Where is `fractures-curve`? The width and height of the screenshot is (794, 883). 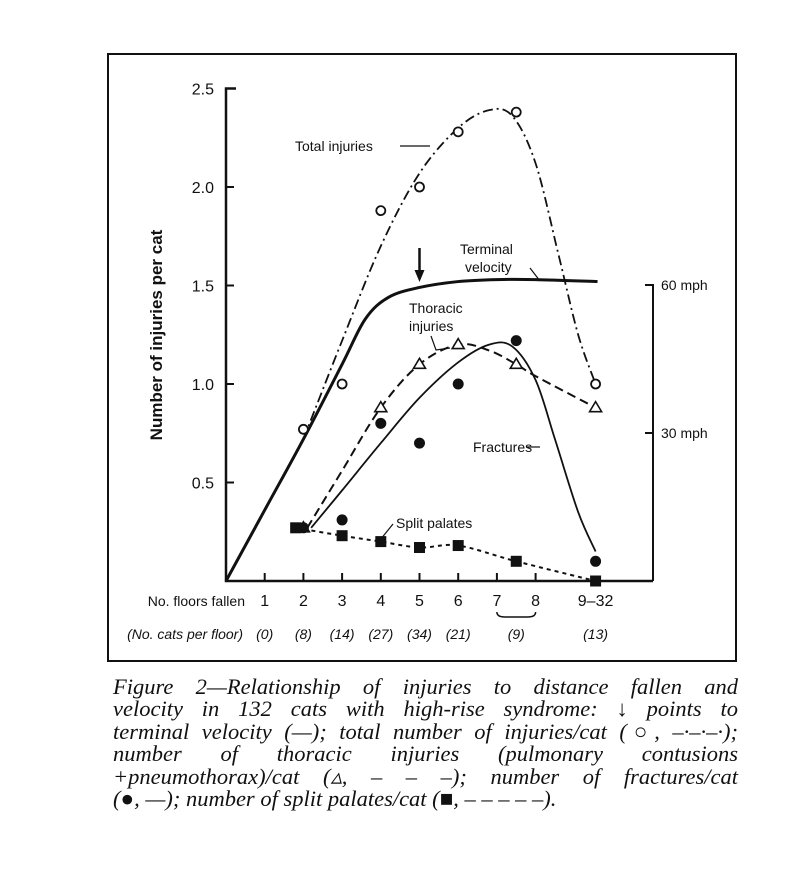 fractures-curve is located at coordinates (453, 446).